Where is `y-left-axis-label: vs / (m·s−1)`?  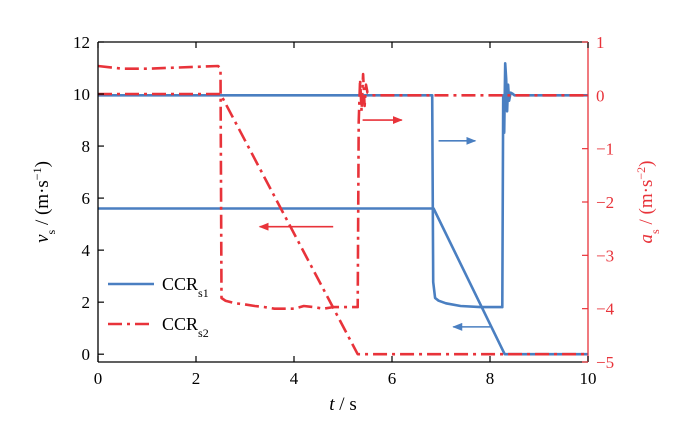 y-left-axis-label: vs / (m·s−1) is located at coordinates (44, 202).